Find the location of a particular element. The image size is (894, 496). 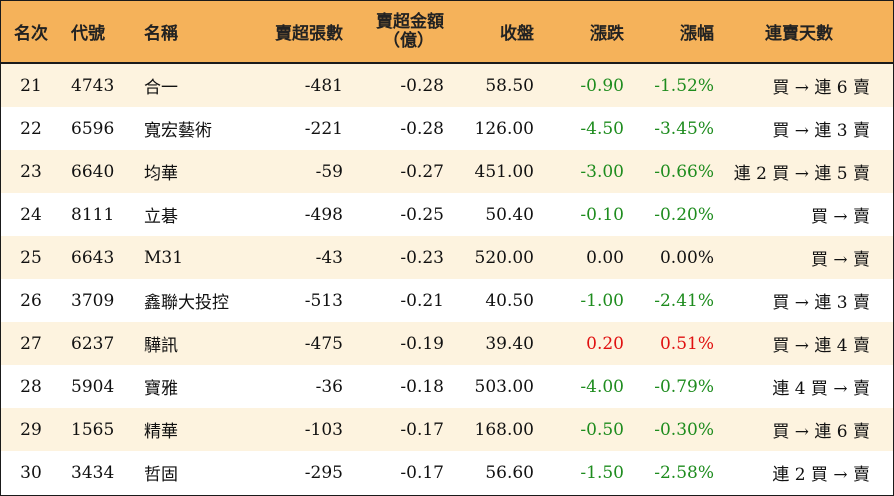

cell-net-sell-lots: -221 is located at coordinates (323, 128).